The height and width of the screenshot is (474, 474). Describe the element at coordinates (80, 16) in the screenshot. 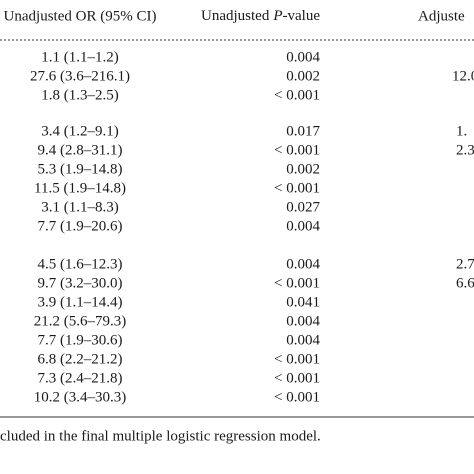

I see `header-or: Unadjusted OR (95% CI)` at that location.